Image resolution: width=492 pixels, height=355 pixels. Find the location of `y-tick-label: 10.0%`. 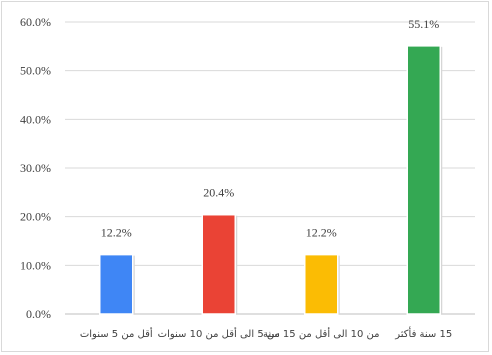

y-tick-label: 10.0% is located at coordinates (35, 265).